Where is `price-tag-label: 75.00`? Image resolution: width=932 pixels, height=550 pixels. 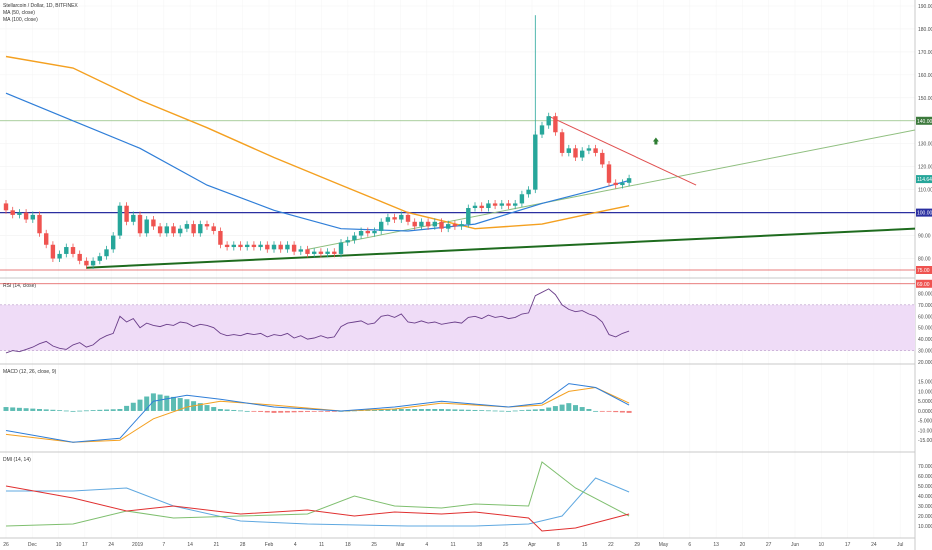 price-tag-label: 75.00 is located at coordinates (923, 271).